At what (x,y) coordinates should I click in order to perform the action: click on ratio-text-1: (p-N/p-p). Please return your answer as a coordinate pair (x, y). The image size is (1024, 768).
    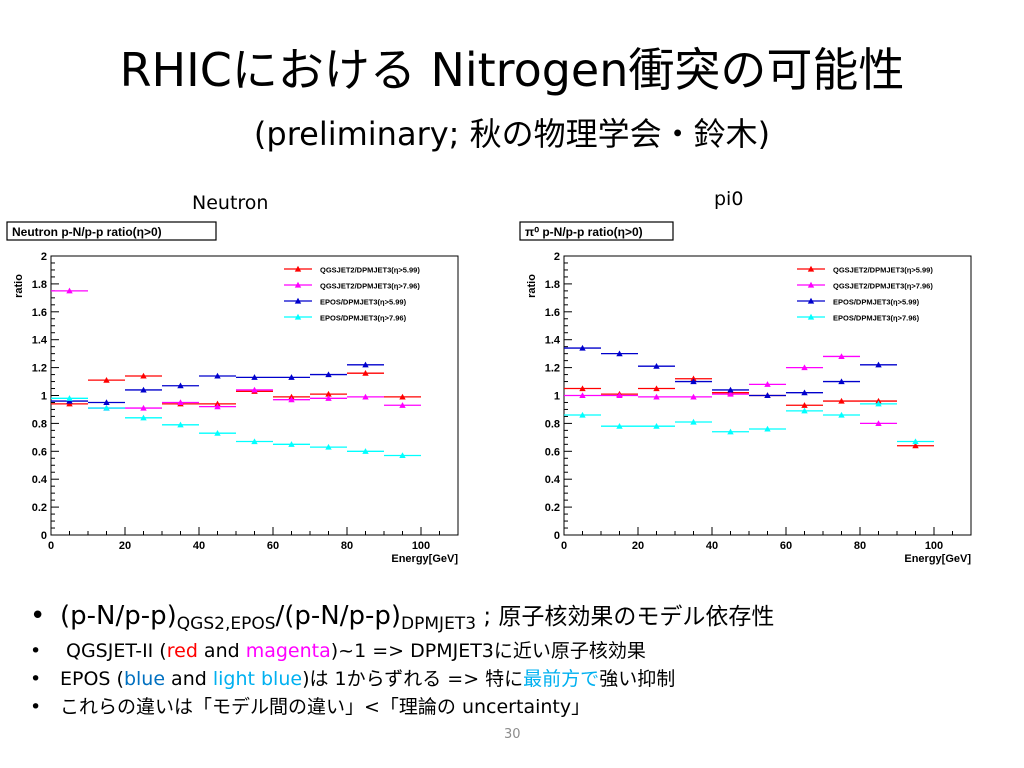
    Looking at the image, I should click on (118, 616).